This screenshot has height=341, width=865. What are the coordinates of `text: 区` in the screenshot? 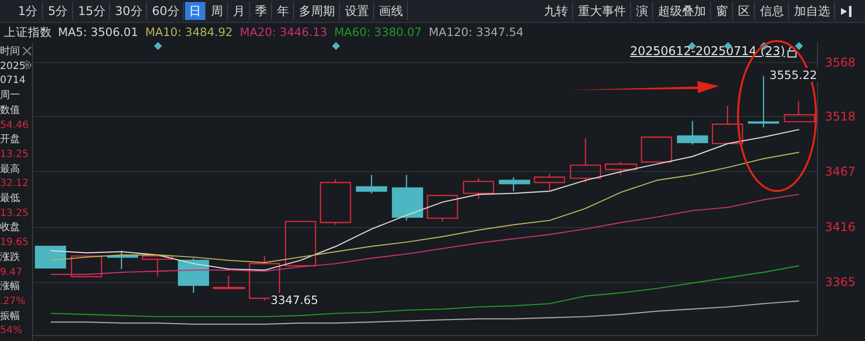 It's located at (744, 11).